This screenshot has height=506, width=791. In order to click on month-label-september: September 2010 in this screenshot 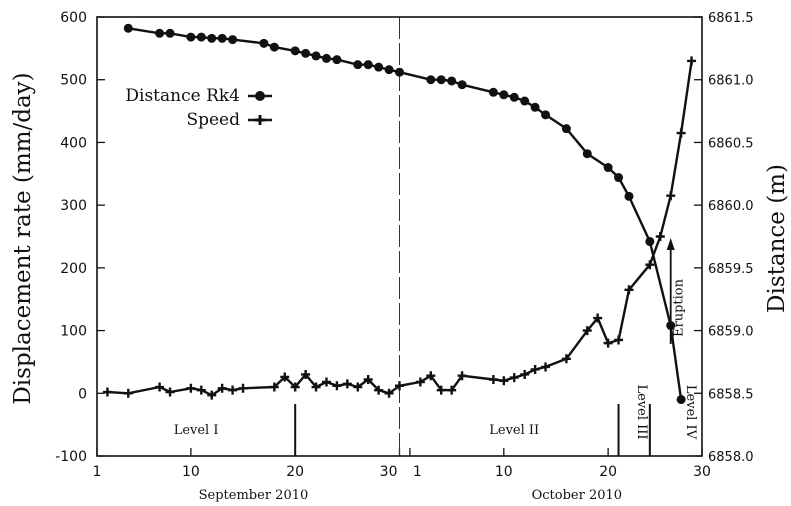, I will do `click(254, 495)`.